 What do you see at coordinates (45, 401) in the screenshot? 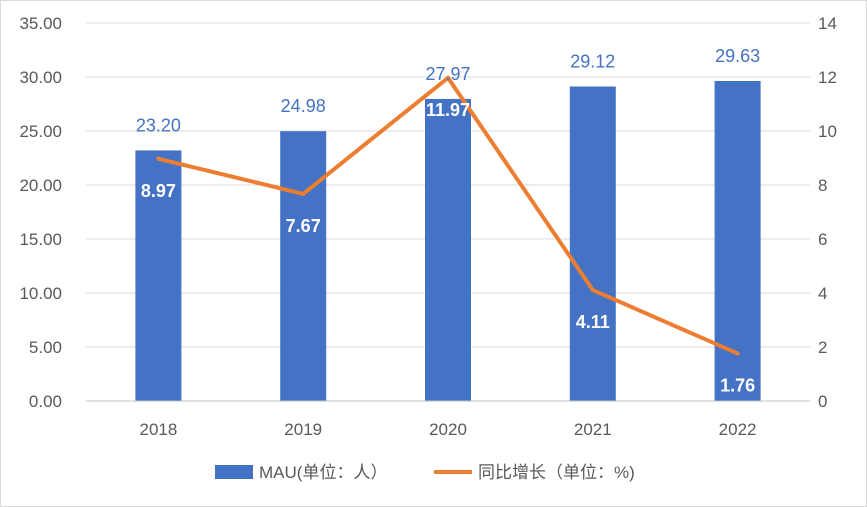
I see `y-left-tick-label: 0.00` at bounding box center [45, 401].